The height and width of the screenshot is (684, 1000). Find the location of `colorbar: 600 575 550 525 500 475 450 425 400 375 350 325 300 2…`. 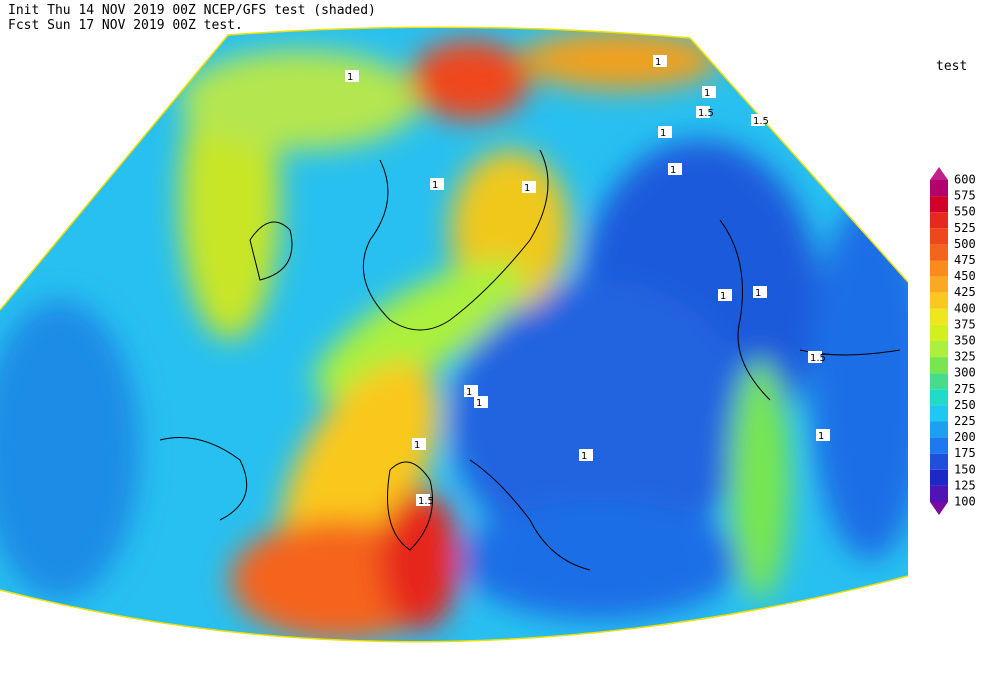

colorbar: 600 575 550 525 500 475 450 425 400 375 350 325 300 2… is located at coordinates (953, 341).